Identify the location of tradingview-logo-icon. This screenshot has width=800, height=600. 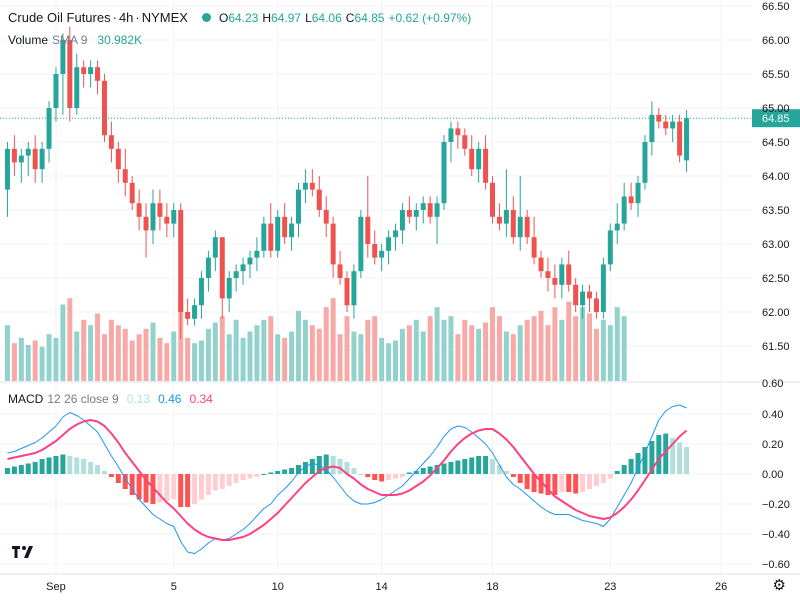
(25, 551).